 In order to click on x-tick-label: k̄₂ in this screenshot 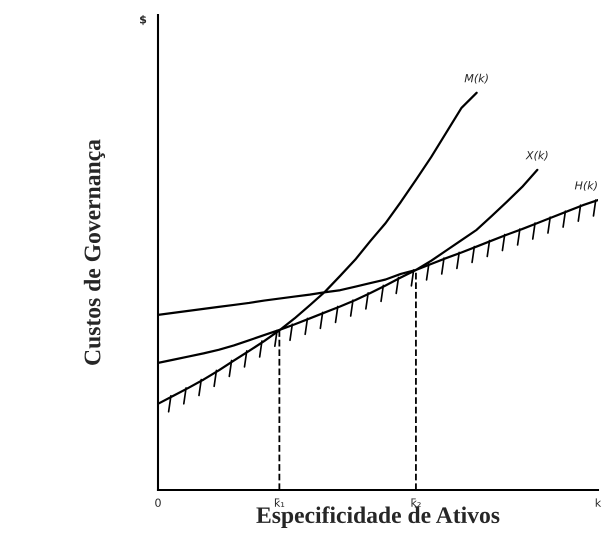, I will do `click(416, 502)`.